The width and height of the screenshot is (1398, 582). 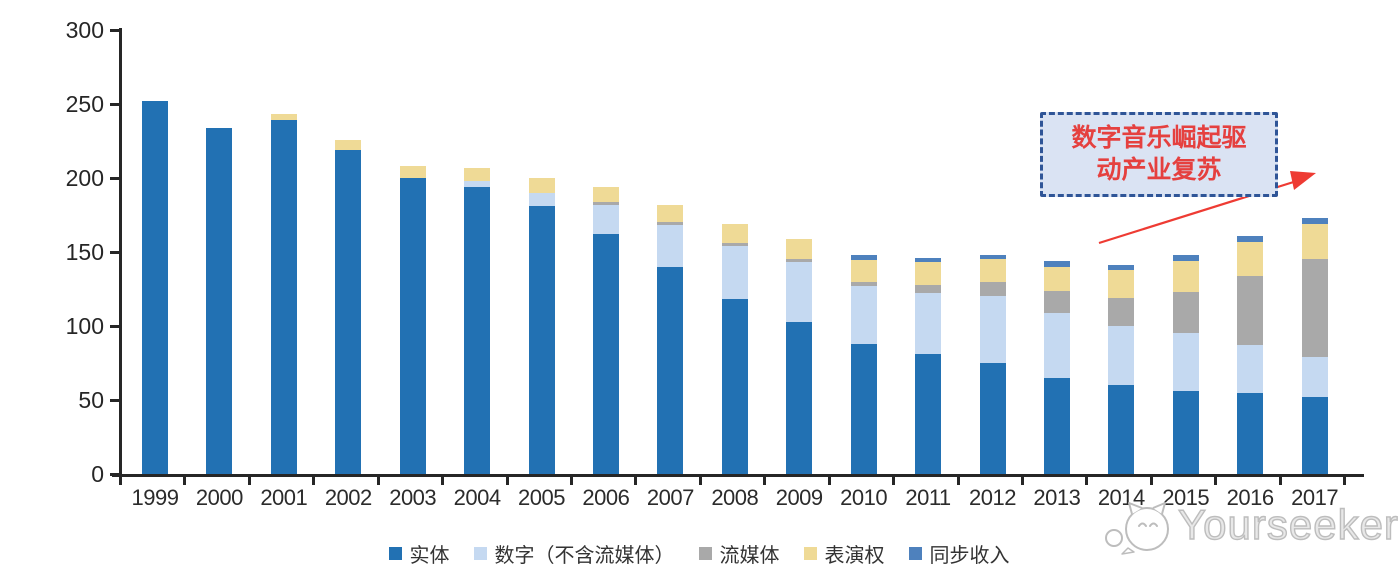 I want to click on x-label-2008: 2008, so click(x=735, y=497).